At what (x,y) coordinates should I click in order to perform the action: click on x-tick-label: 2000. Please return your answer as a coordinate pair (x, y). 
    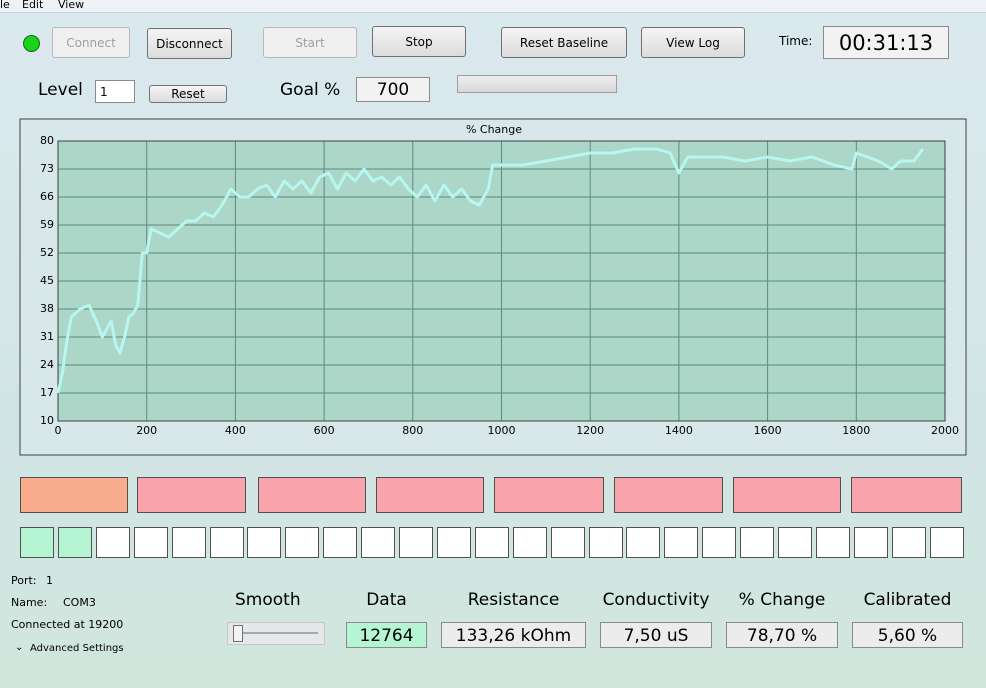
    Looking at the image, I should click on (945, 430).